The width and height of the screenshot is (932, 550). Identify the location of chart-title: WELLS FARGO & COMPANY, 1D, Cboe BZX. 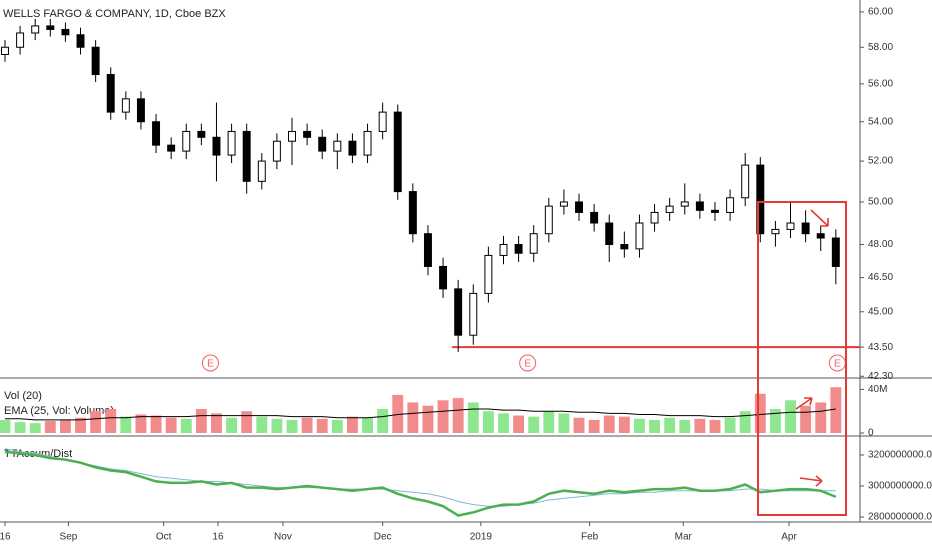
(114, 14).